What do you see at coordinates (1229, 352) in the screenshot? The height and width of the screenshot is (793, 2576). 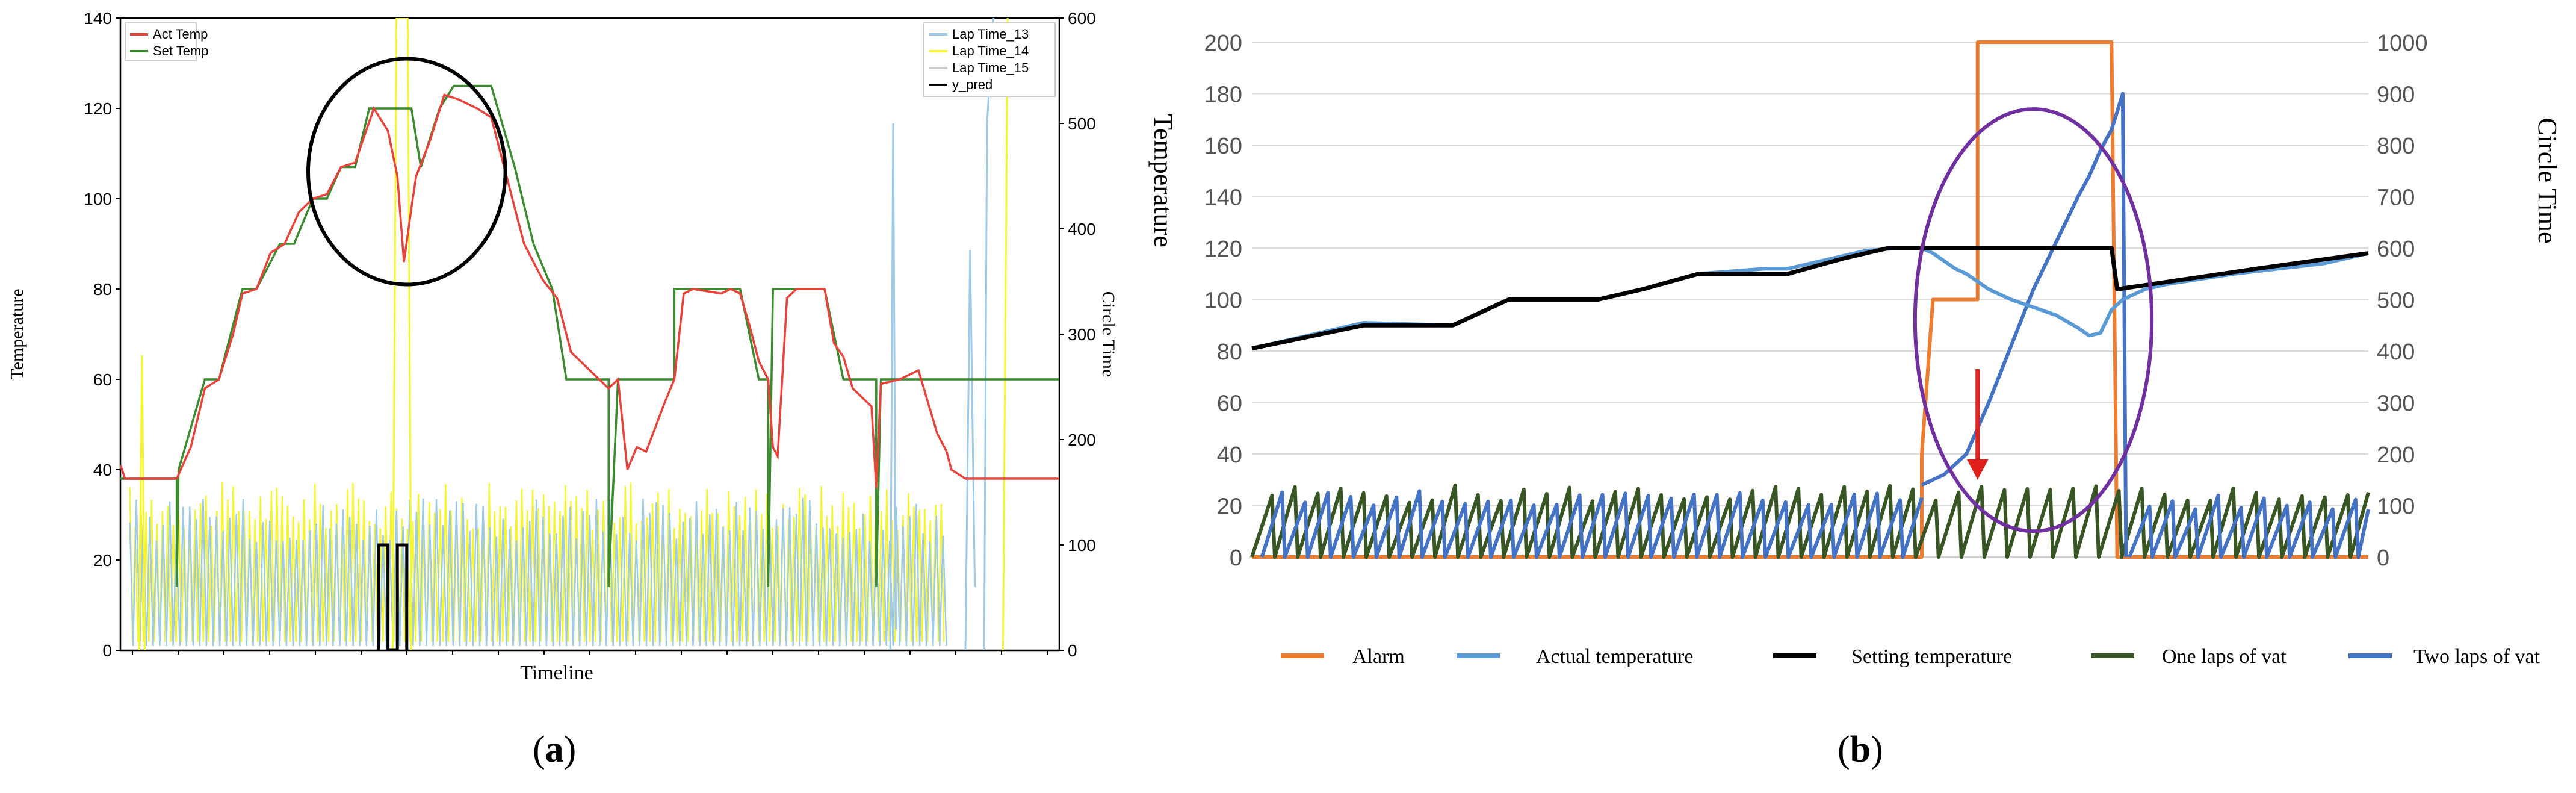 I see `chart-b-ytick-label: 80` at bounding box center [1229, 352].